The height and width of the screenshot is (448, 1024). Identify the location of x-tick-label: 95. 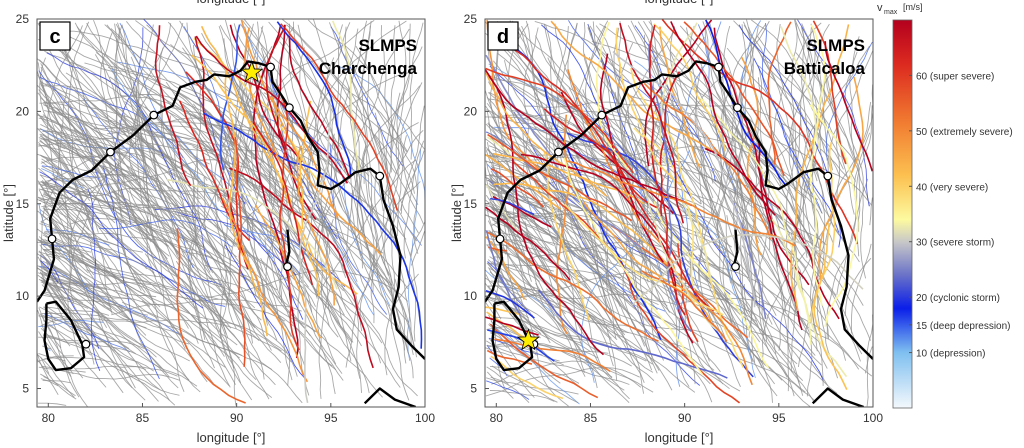
(779, 418).